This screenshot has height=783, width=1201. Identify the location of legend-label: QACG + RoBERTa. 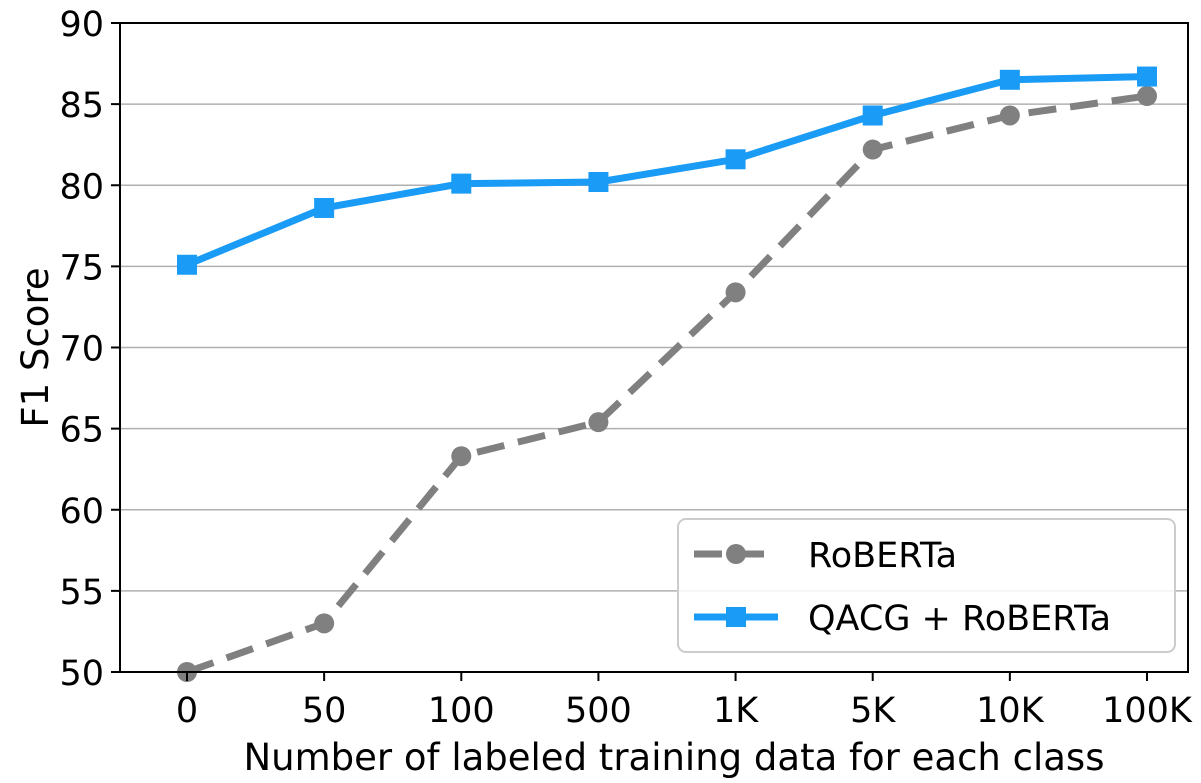
(959, 619).